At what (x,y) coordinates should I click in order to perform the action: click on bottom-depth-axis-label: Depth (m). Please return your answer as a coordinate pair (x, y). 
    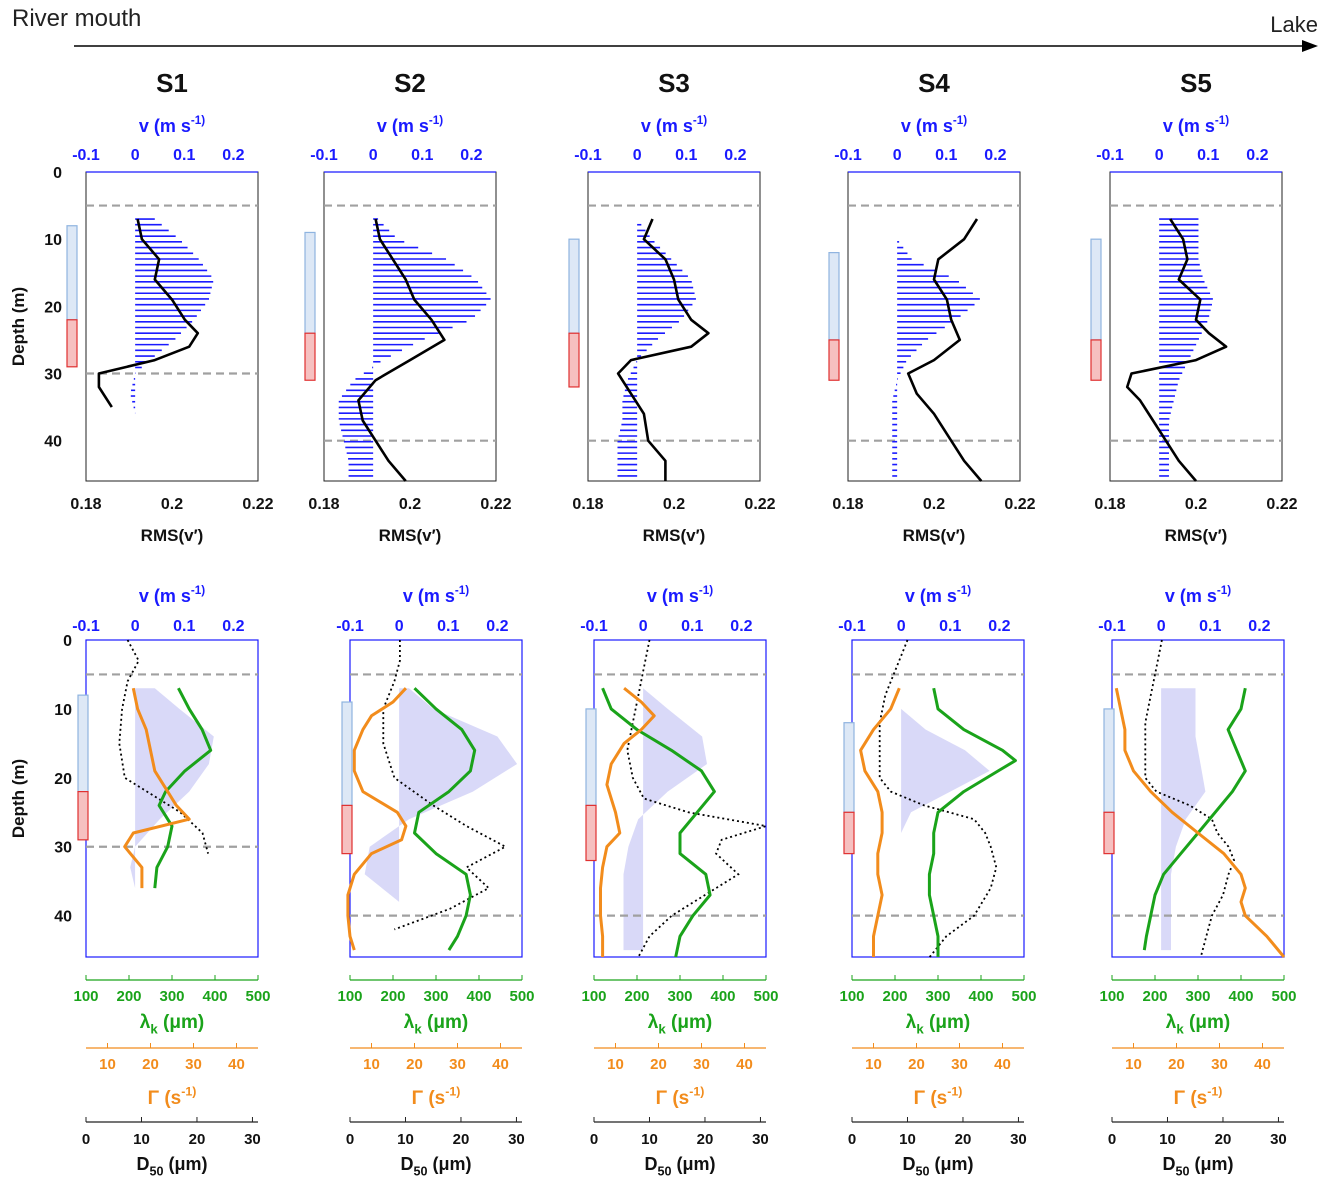
    Looking at the image, I should click on (18, 798).